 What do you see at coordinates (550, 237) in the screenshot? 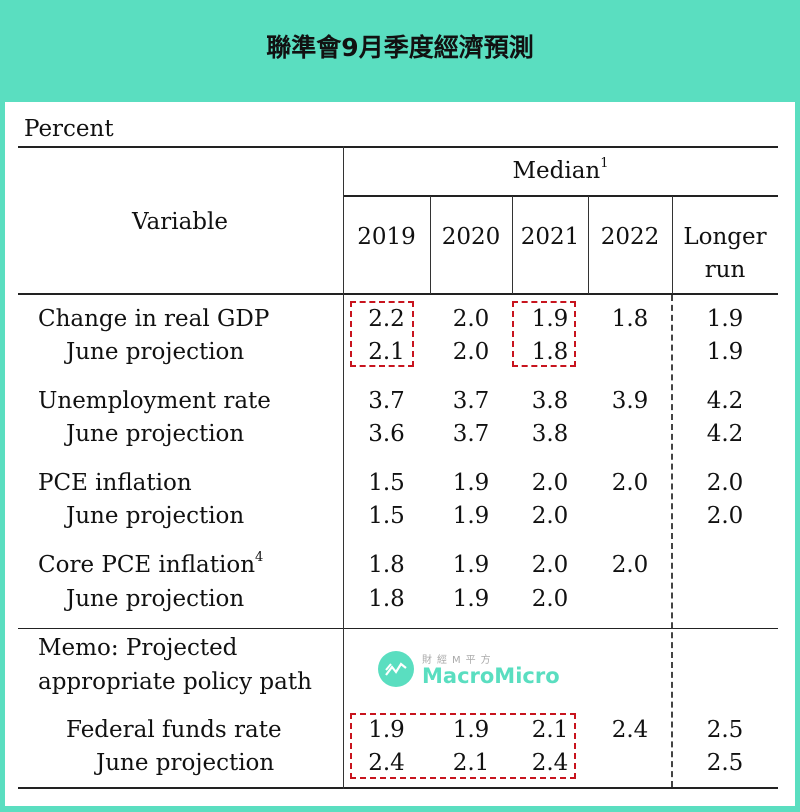
I see `column-header: 2021` at bounding box center [550, 237].